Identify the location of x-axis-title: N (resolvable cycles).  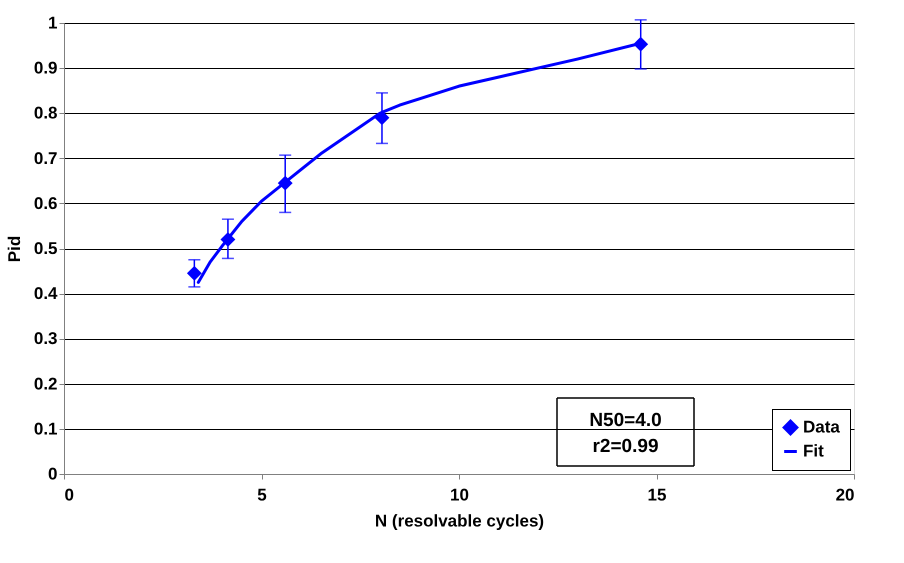
(459, 521).